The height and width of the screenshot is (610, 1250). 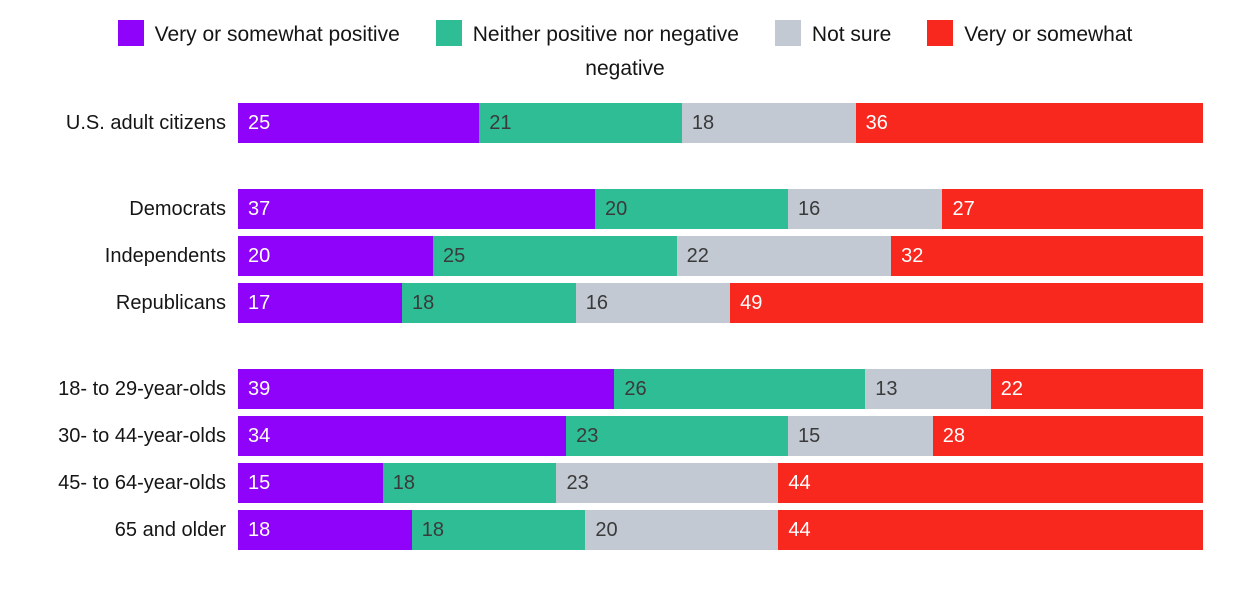 I want to click on stacked-bar: 39 26 13 22, so click(x=720, y=389).